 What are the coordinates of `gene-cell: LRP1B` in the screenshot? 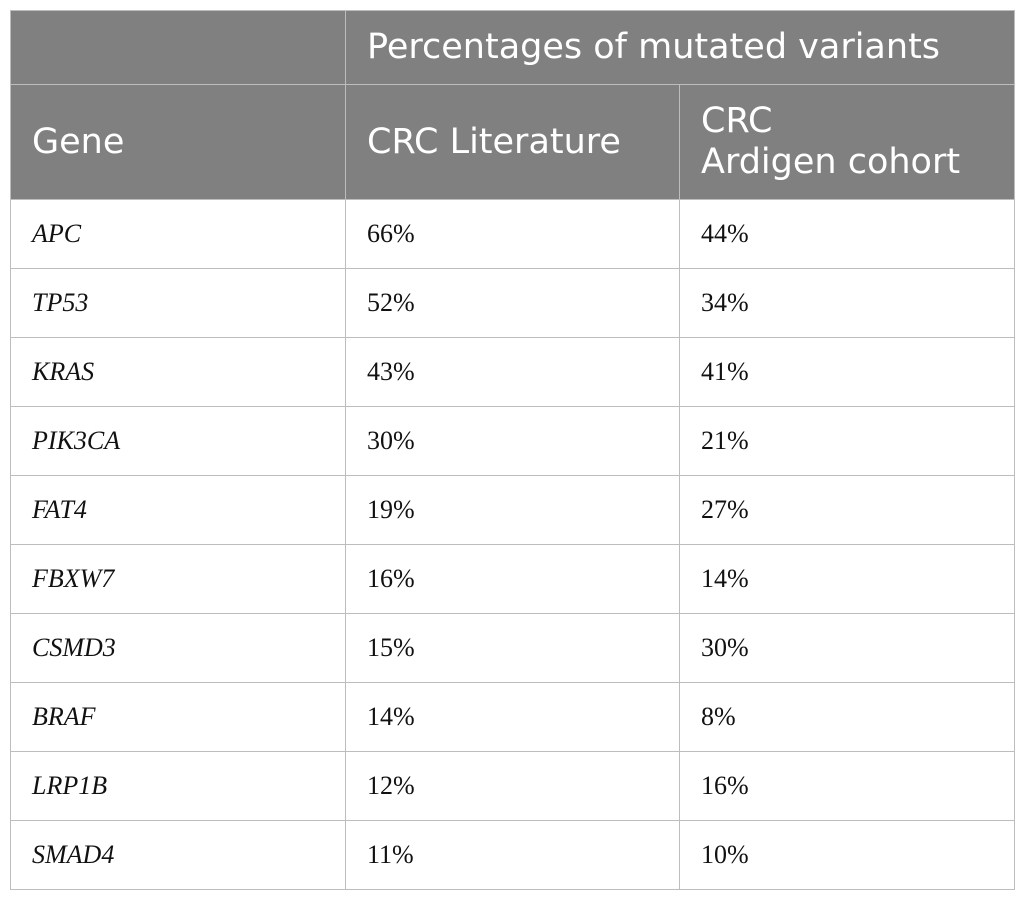 It's located at (178, 786).